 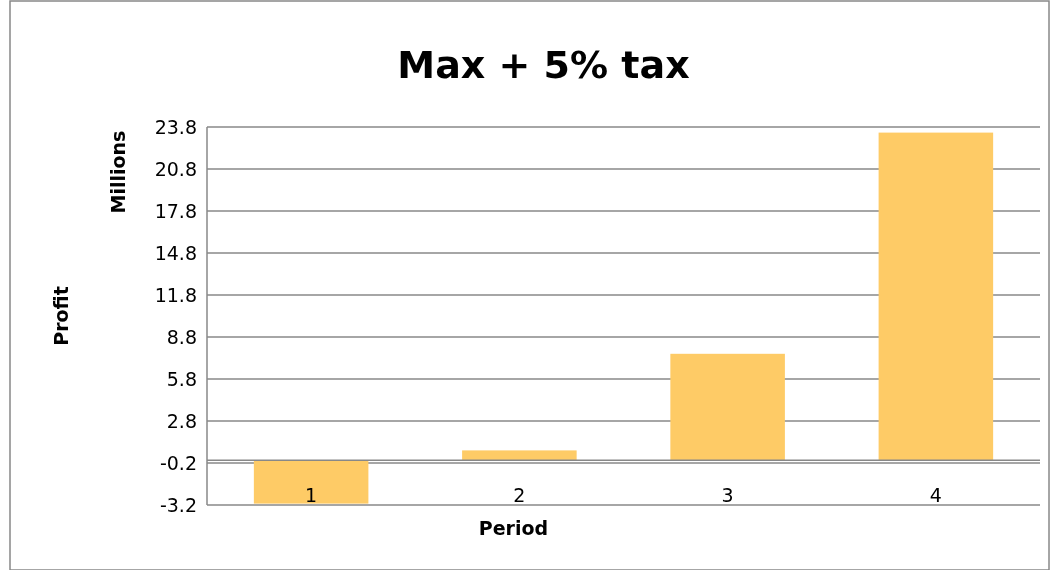 I want to click on chart-title: Max + 5% tax, so click(x=543, y=65).